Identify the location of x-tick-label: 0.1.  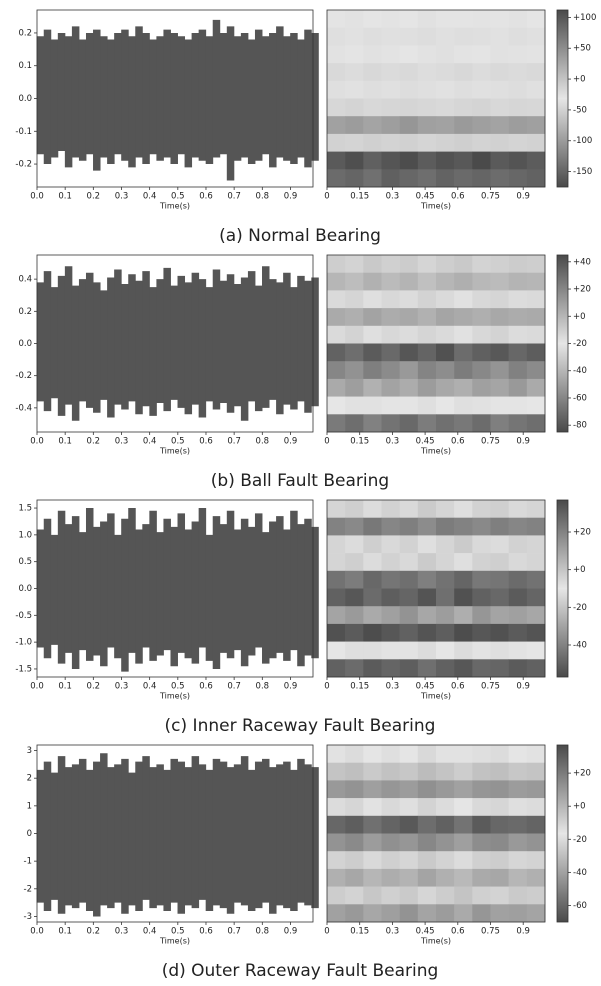
(65, 932).